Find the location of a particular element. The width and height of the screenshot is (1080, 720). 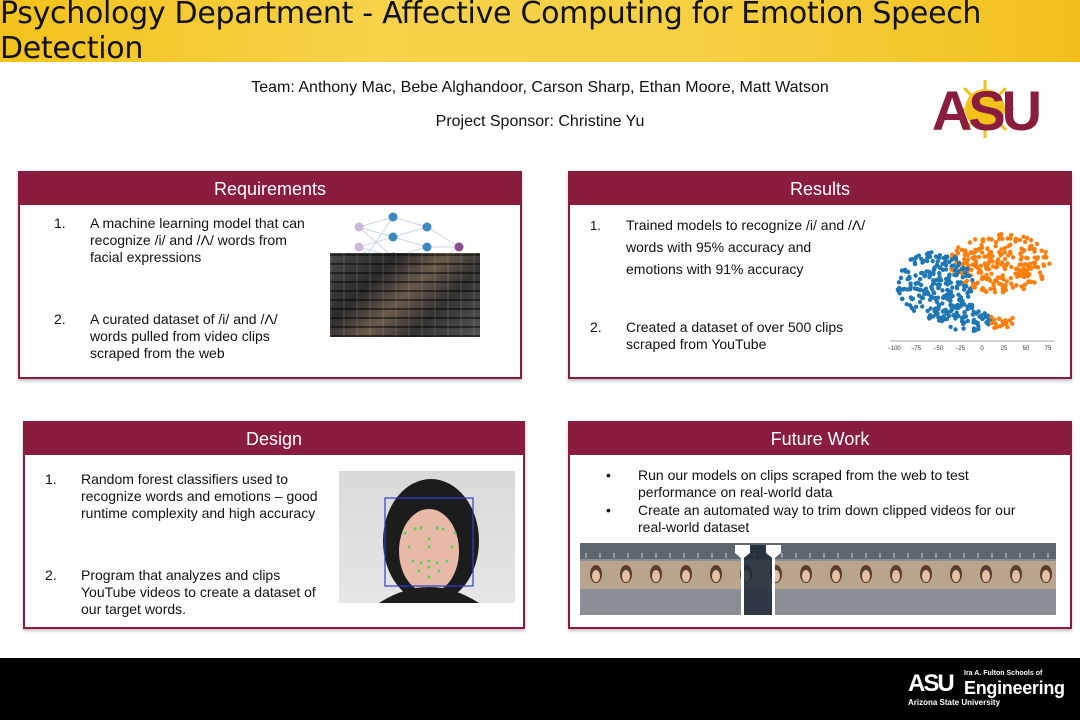

axis-tick-label: −100 is located at coordinates (894, 349).